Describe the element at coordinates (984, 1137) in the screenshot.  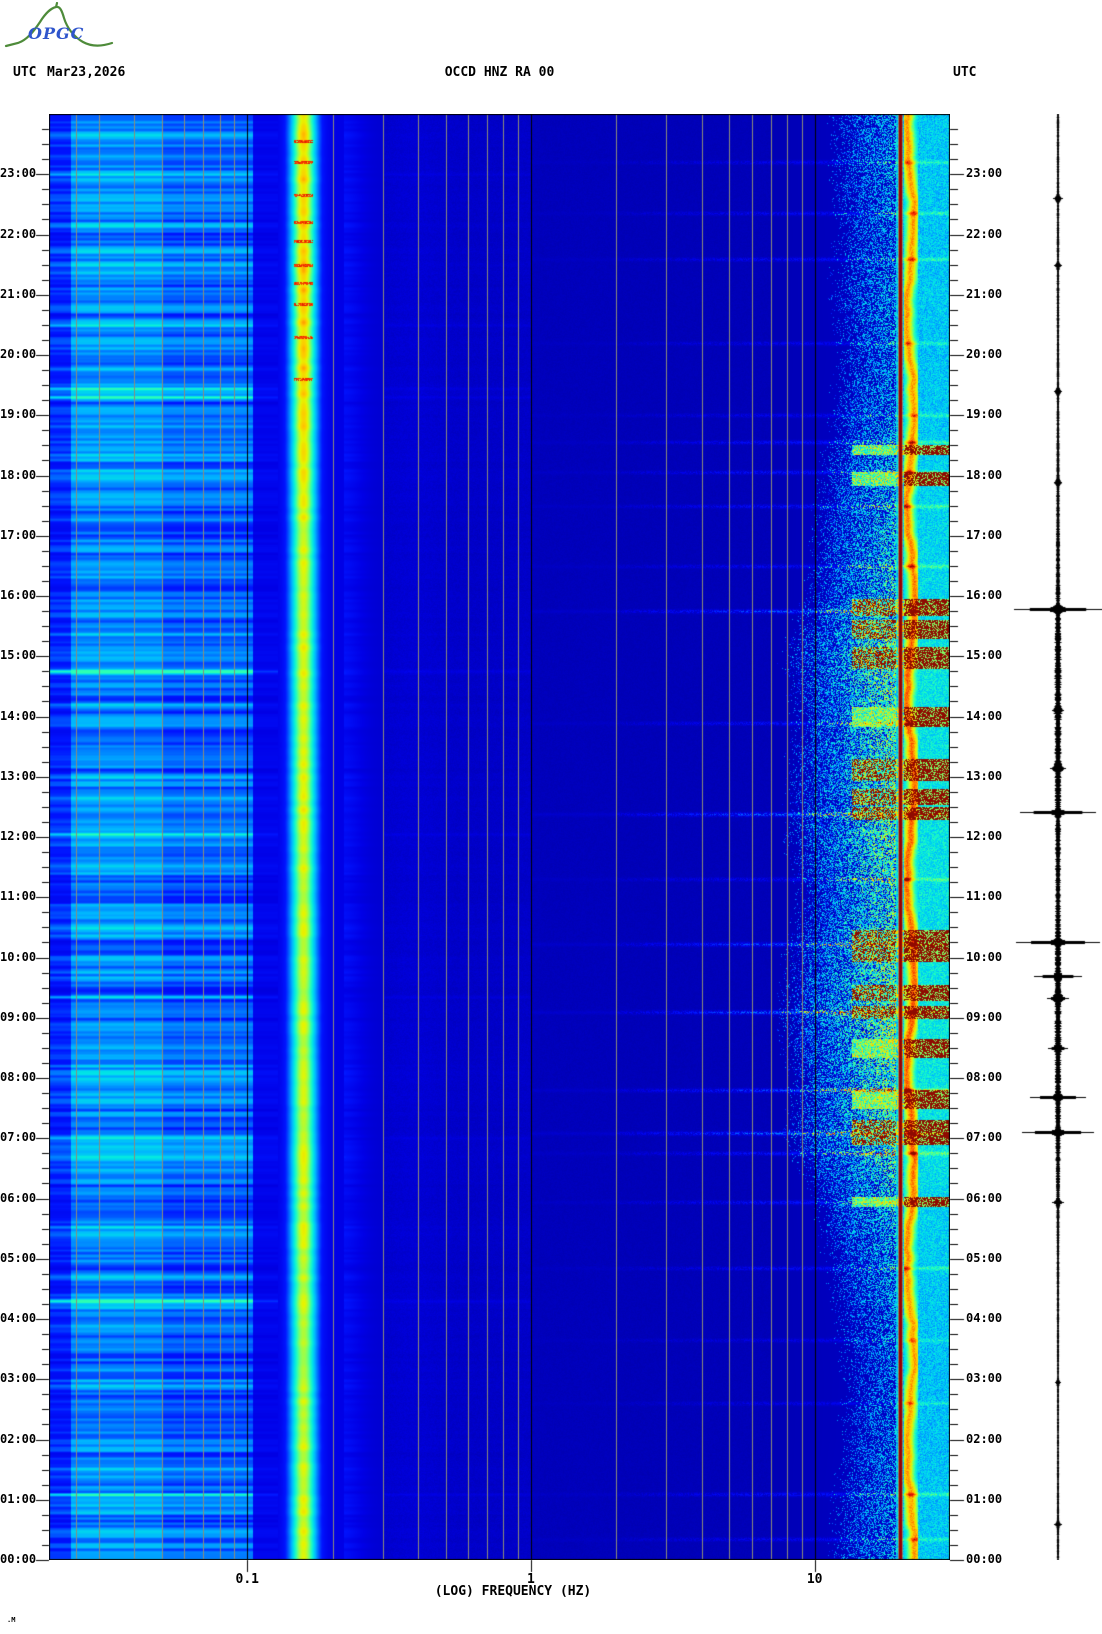
I see `time-label-right: 07:00` at that location.